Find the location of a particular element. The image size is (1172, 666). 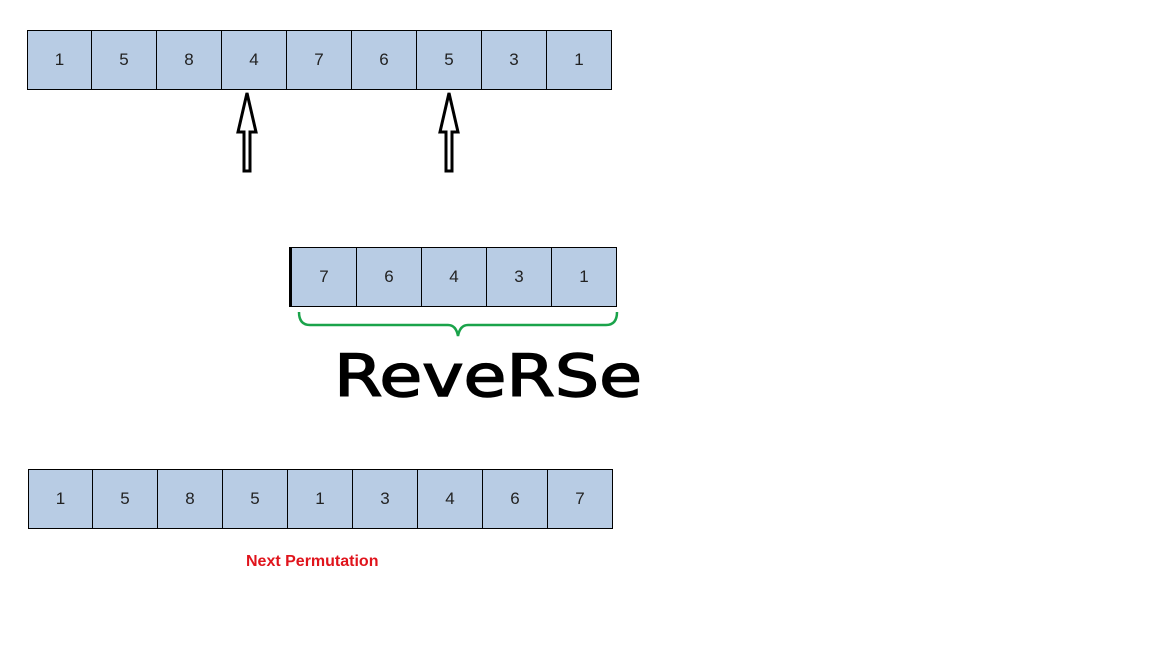

reverse-label-text: ReveRSe is located at coordinates (488, 376).